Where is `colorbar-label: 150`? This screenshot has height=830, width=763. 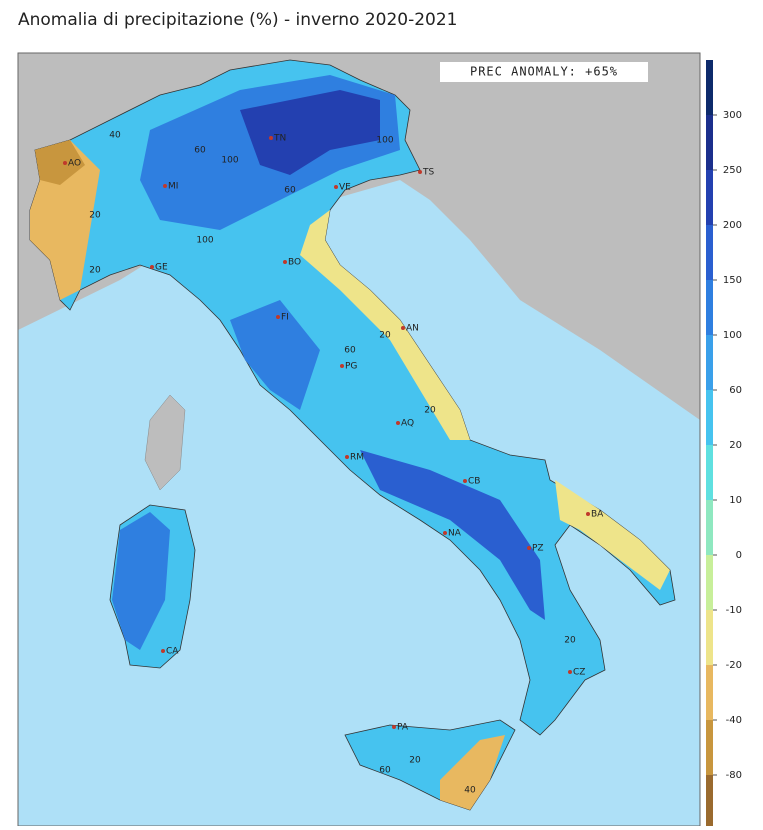
colorbar-label: 150 is located at coordinates (732, 280).